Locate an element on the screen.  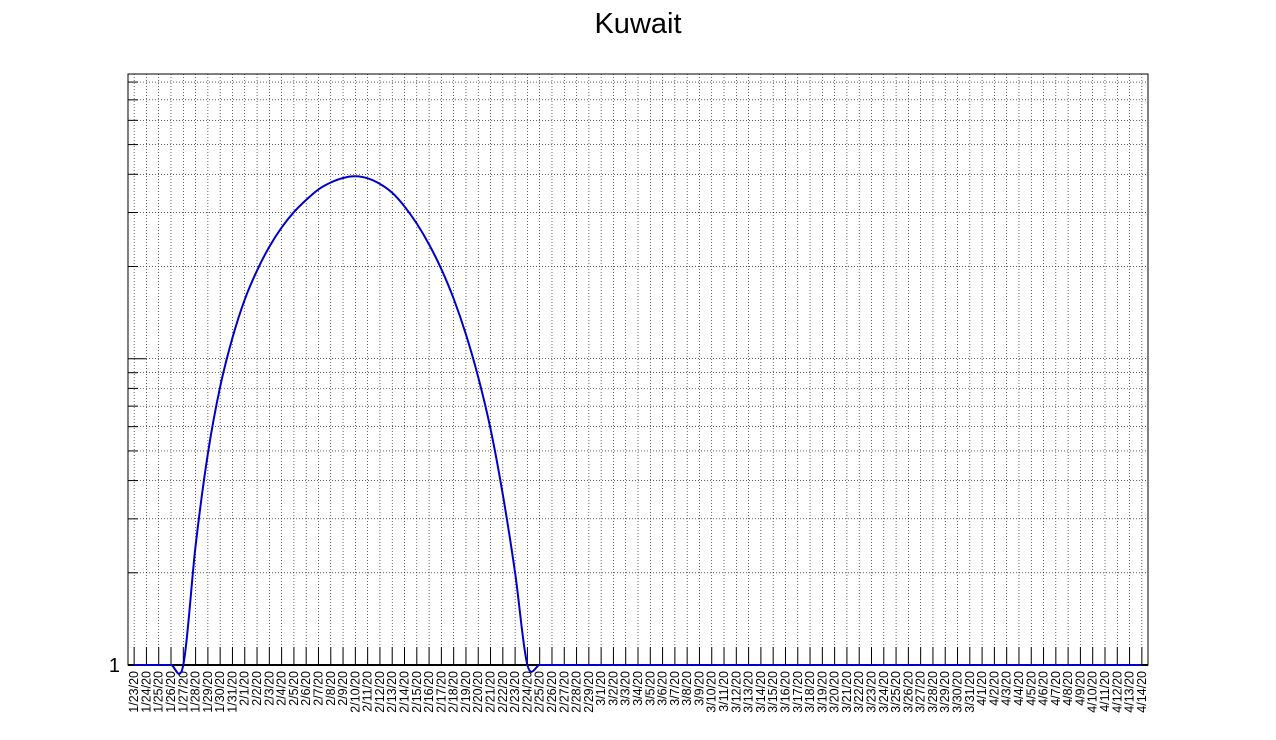
x-tick-label: 4/1/20 is located at coordinates (982, 688).